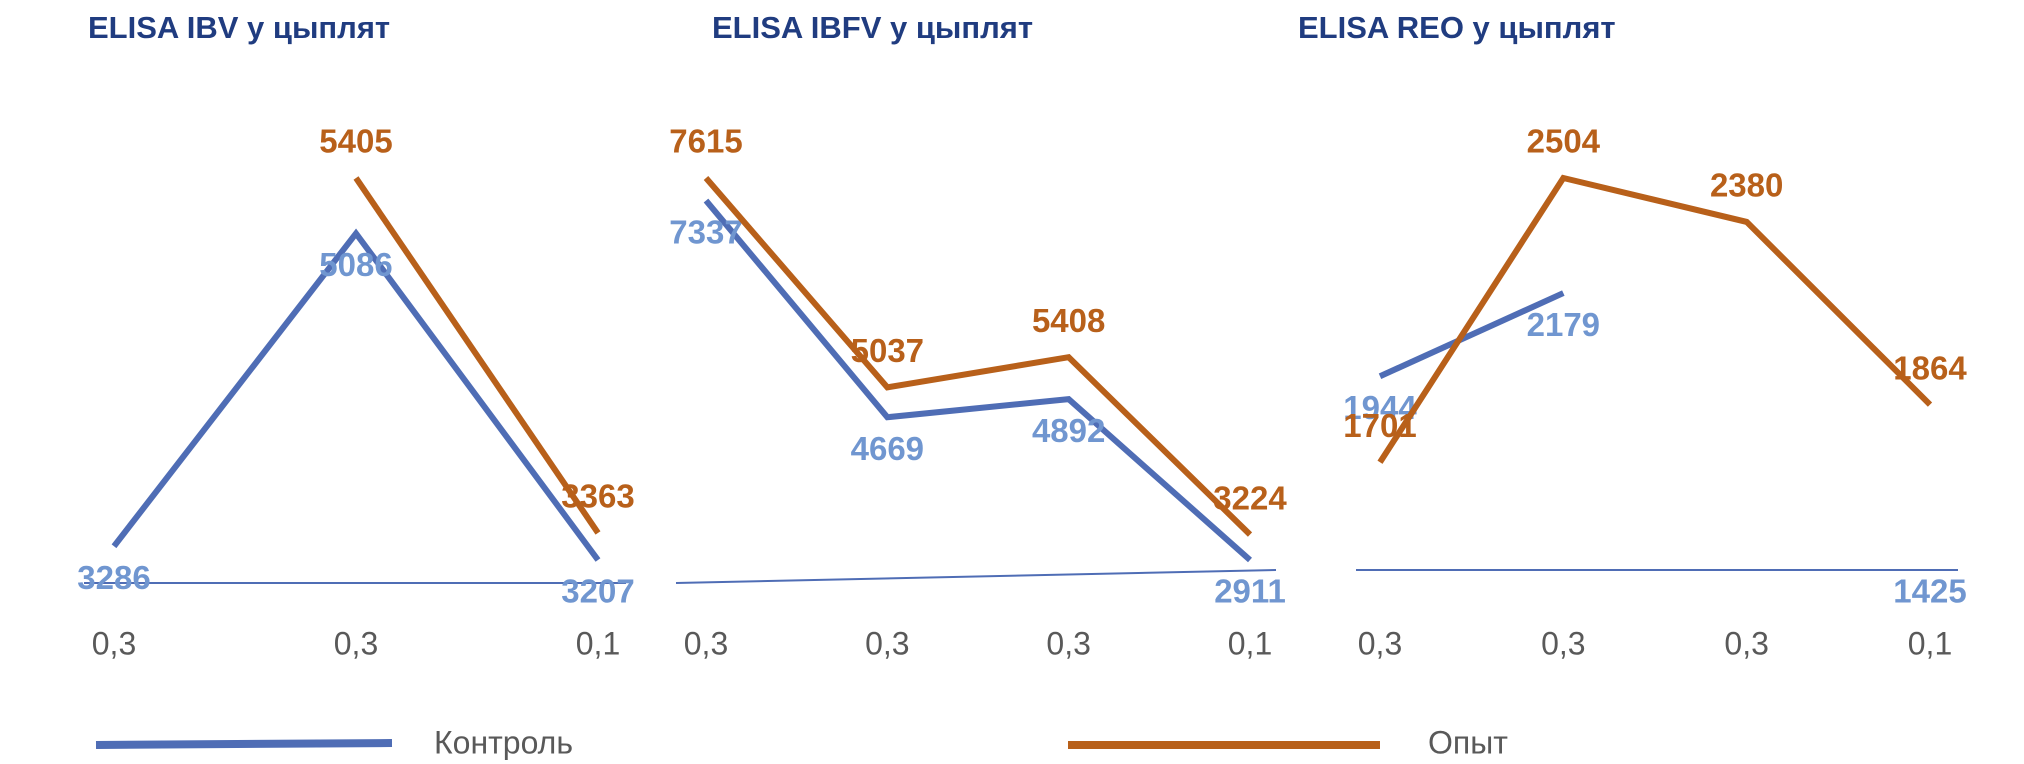 Image resolution: width=2024 pixels, height=764 pixels. Describe the element at coordinates (1250, 497) in the screenshot. I see `data-label: 3224` at that location.